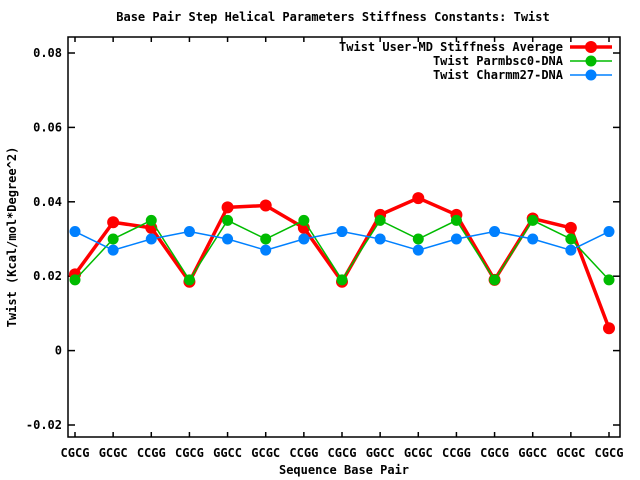 This screenshot has height=480, width=640. I want to click on x-axis-label: Sequence Base Pair, so click(344, 470).